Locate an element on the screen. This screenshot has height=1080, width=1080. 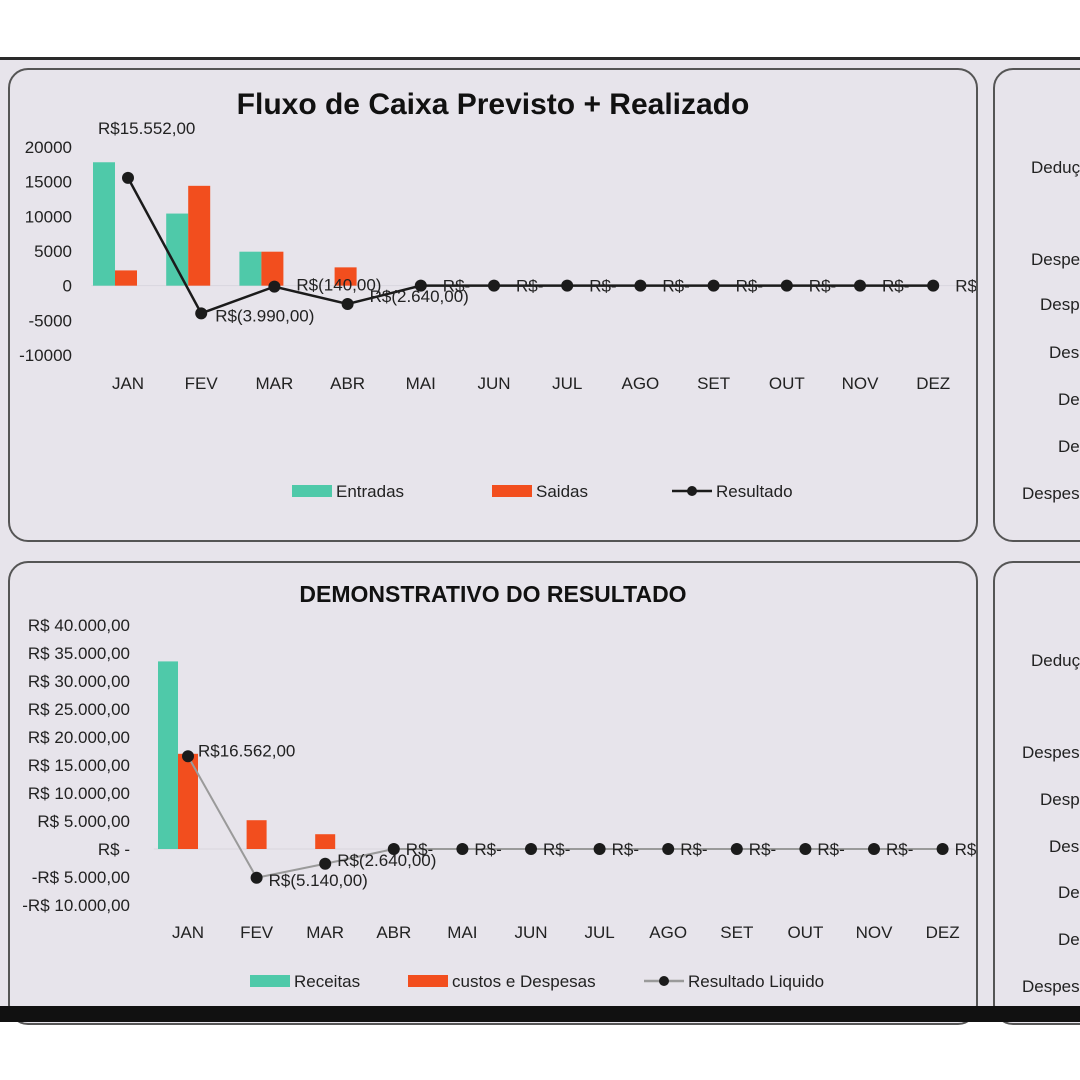
y-tick-label: R$ - is located at coordinates (114, 849).